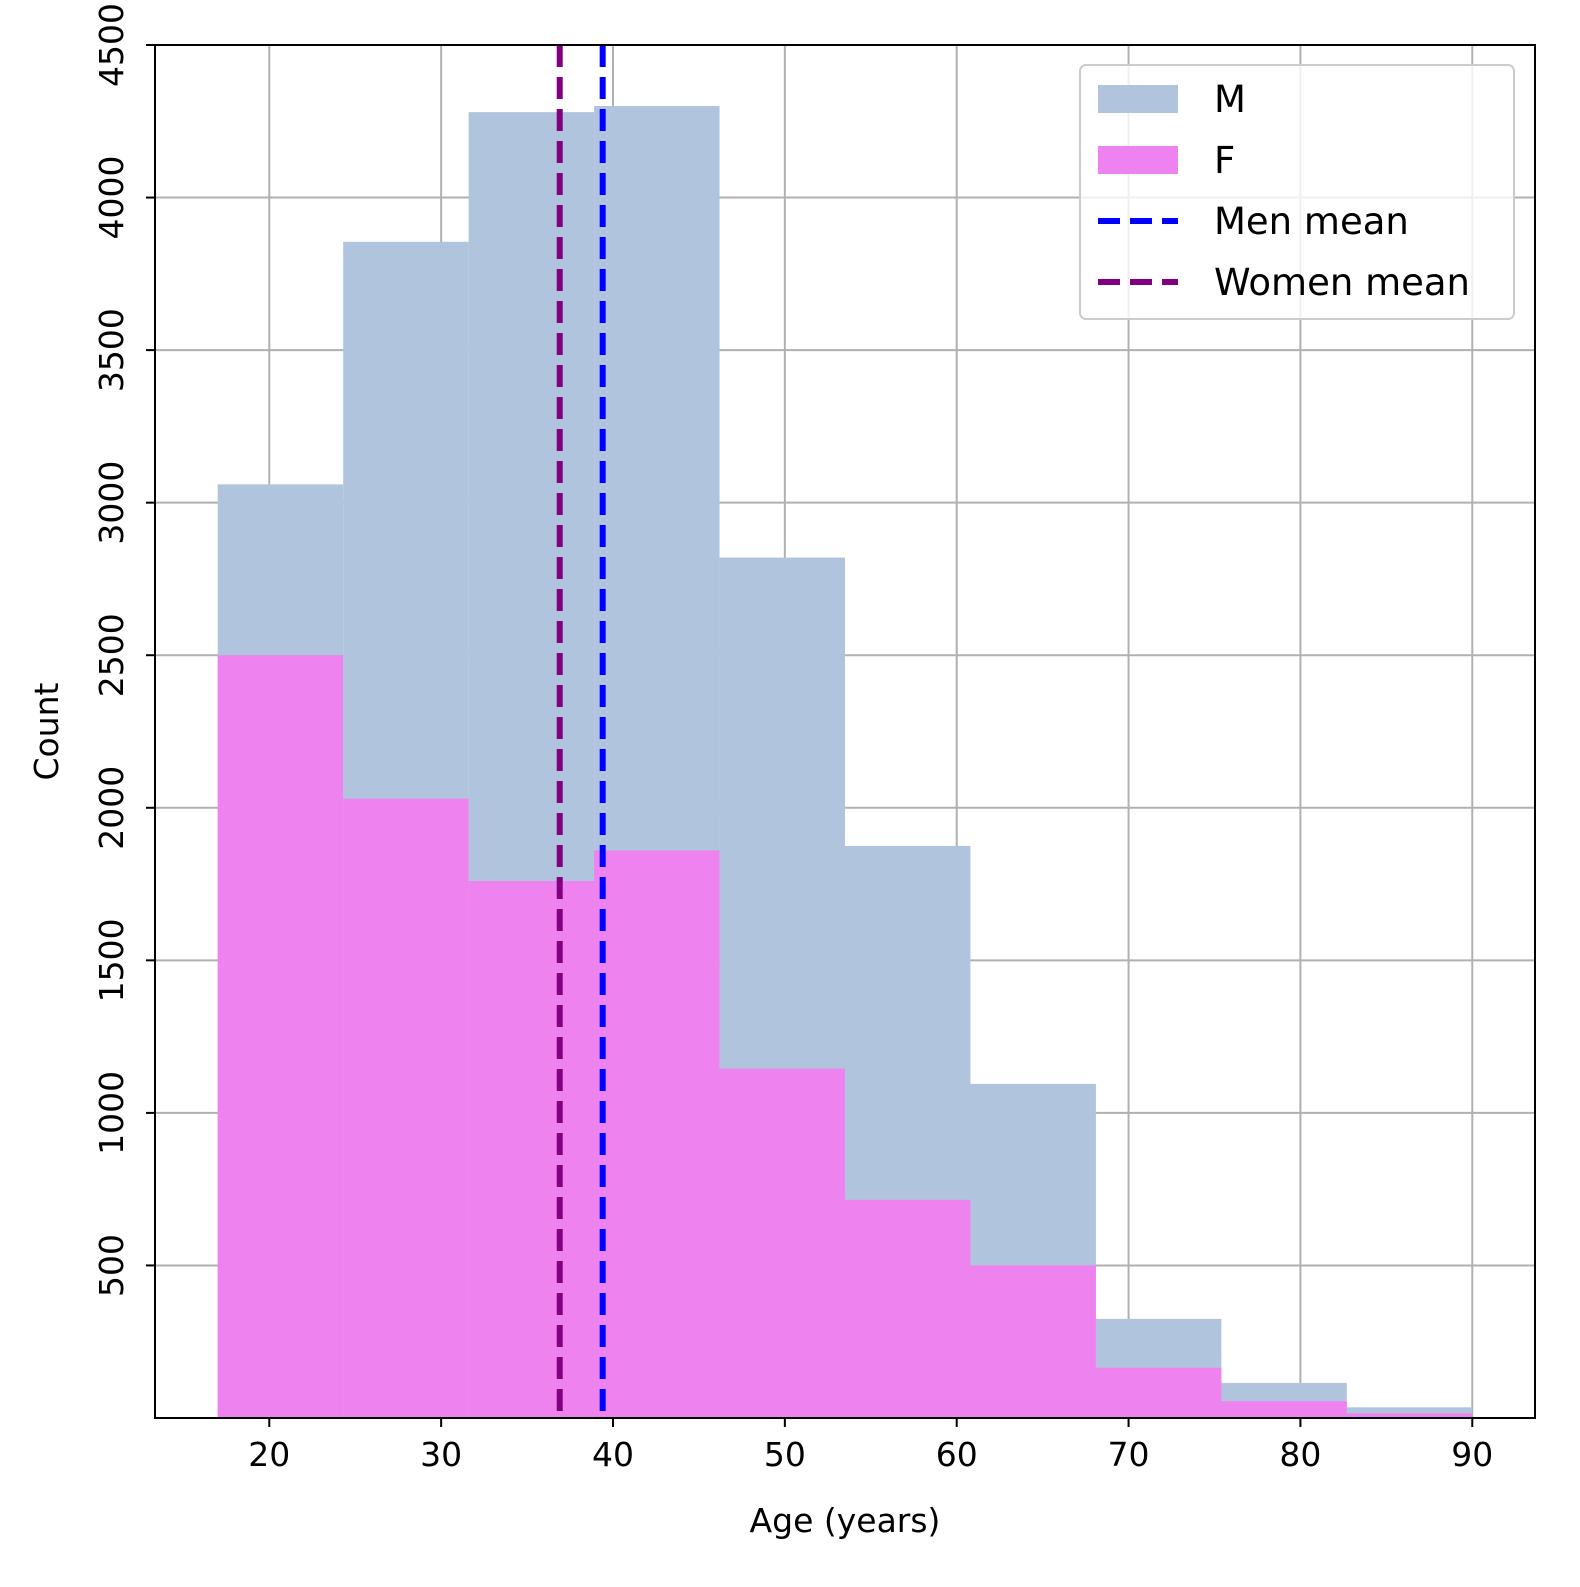 The image size is (1580, 1587). I want to click on x-tick-label: 80, so click(1300, 1454).